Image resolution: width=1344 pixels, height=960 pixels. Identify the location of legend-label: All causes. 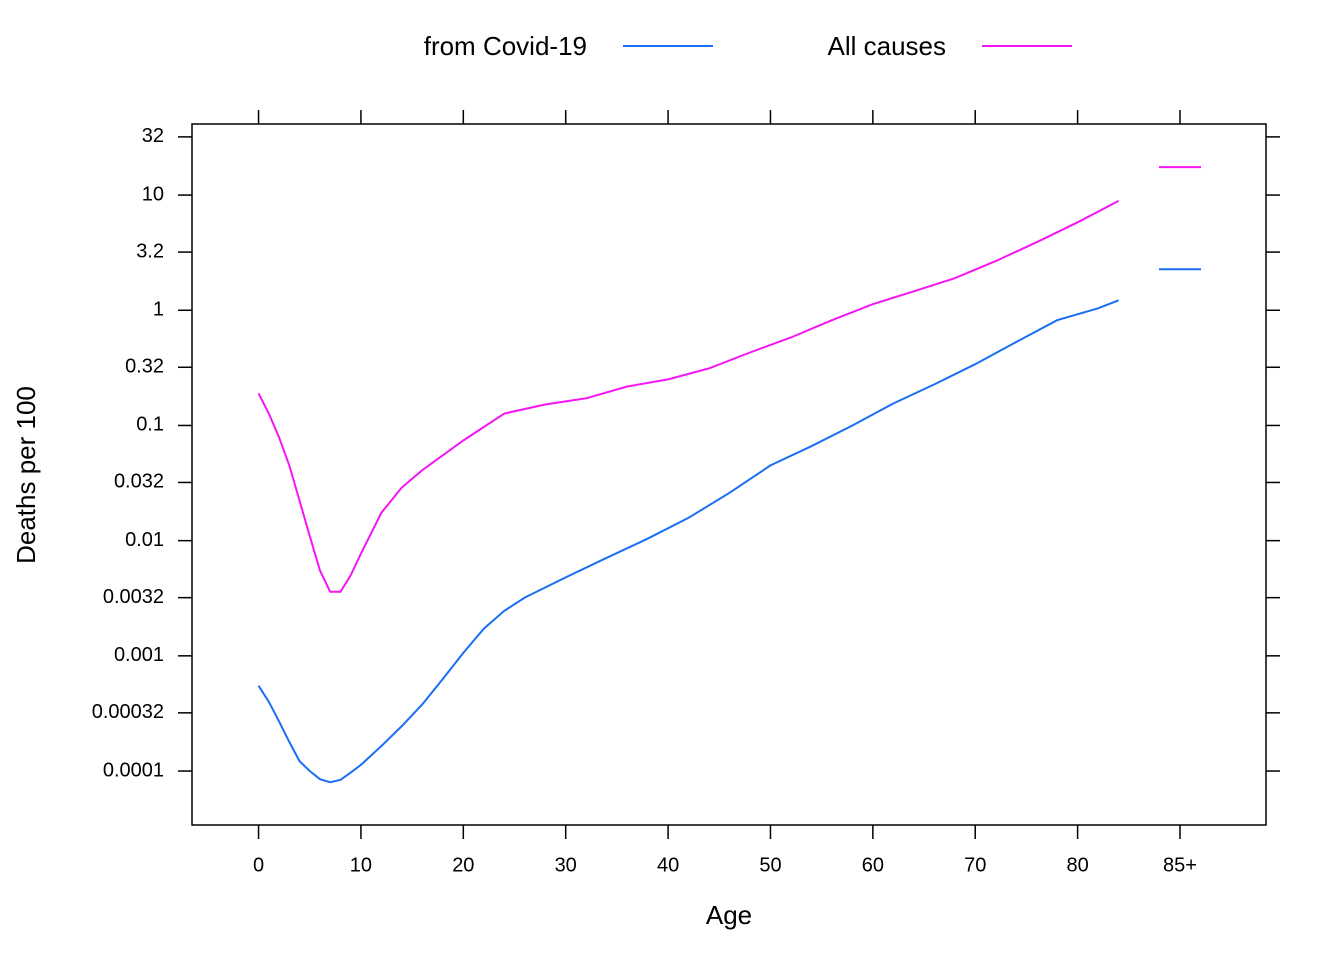
(887, 46).